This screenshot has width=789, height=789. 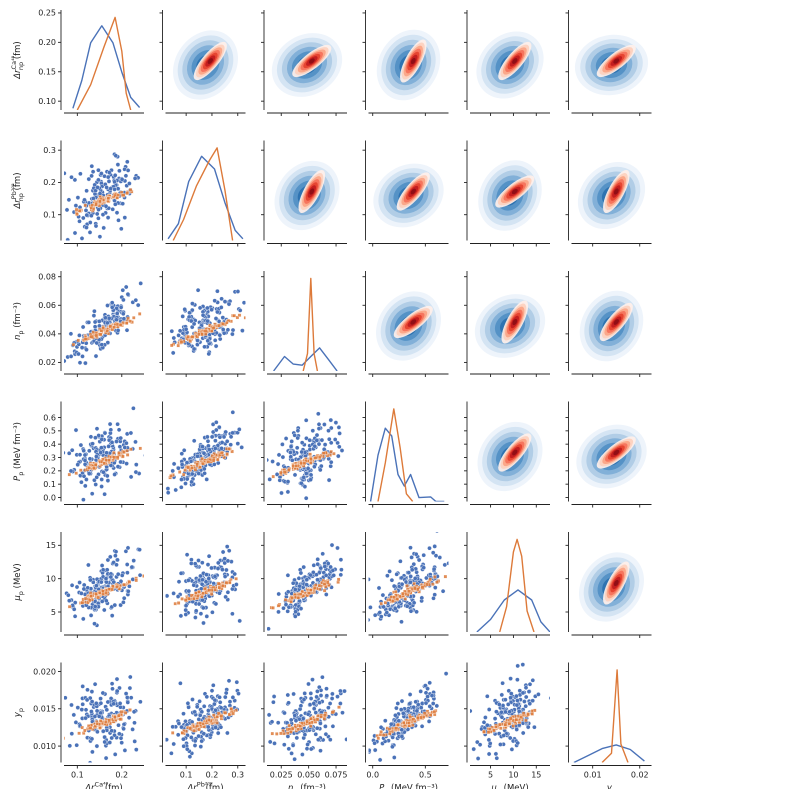 What do you see at coordinates (202, 193) in the screenshot?
I see `panel-r1-c1` at bounding box center [202, 193].